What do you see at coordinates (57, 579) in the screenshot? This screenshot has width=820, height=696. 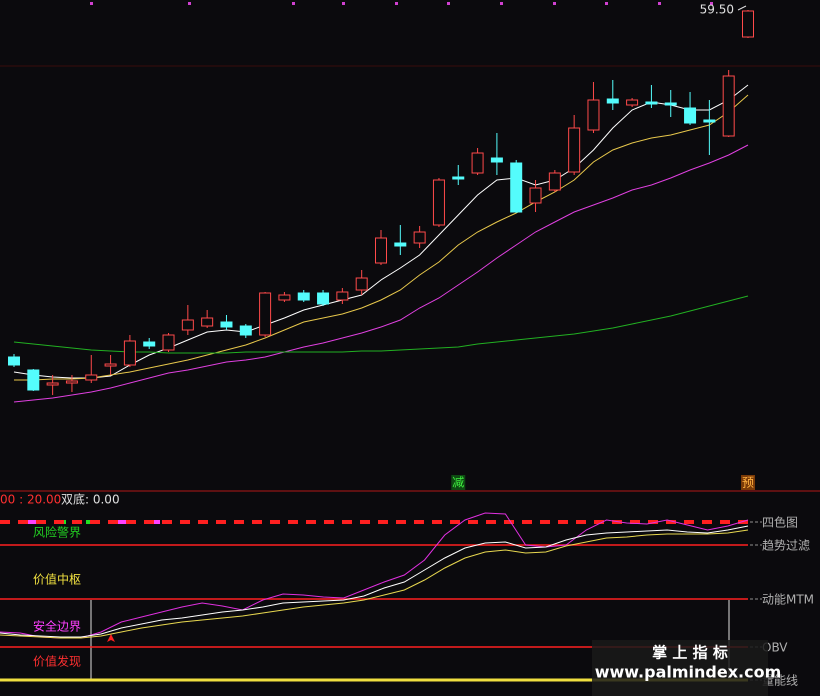 I see `zone-label: 价值中枢` at bounding box center [57, 579].